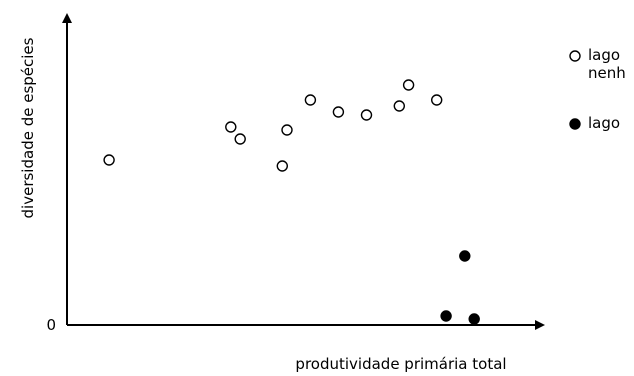 The image size is (634, 376). What do you see at coordinates (597, 89) in the screenshot?
I see `legend: lago nenh lago` at bounding box center [597, 89].